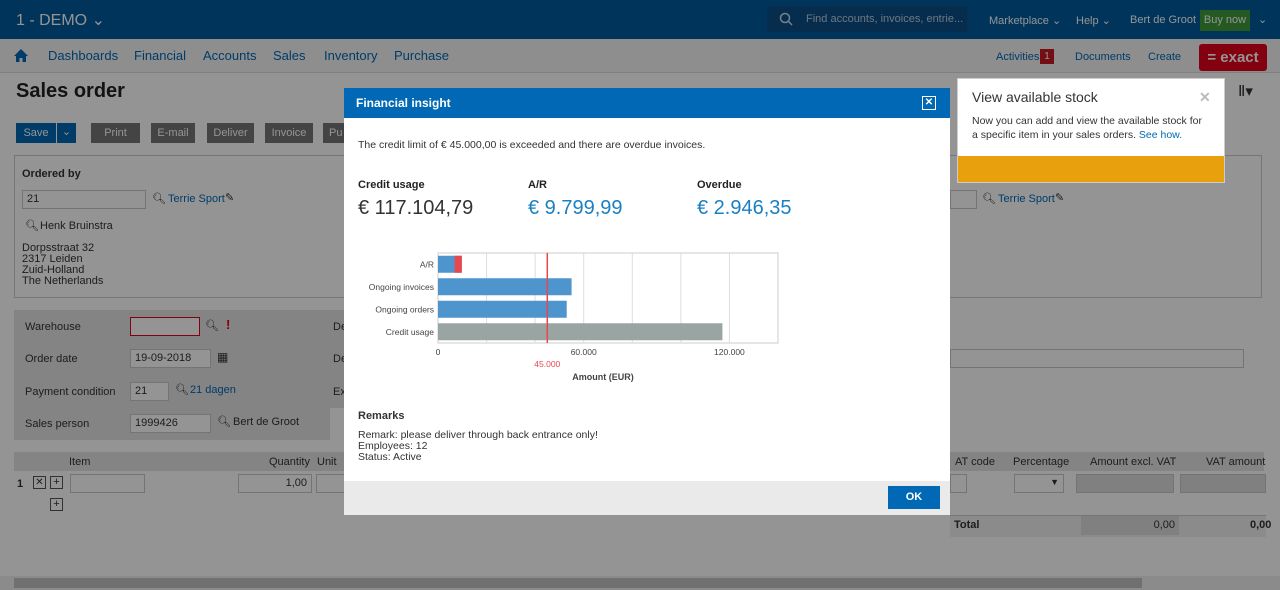 This screenshot has height=590, width=1280. Describe the element at coordinates (1047, 56) in the screenshot. I see `activities-badge: 1` at that location.